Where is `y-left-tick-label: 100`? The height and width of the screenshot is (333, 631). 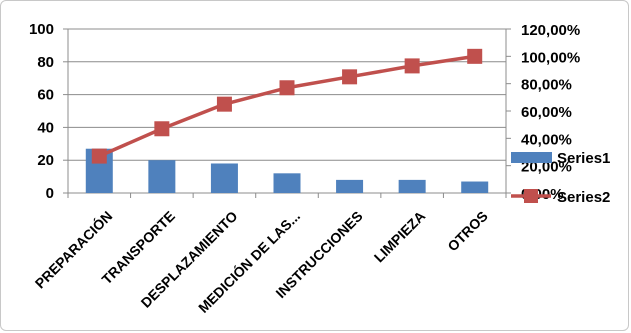
y-left-tick-label: 100 is located at coordinates (41, 29).